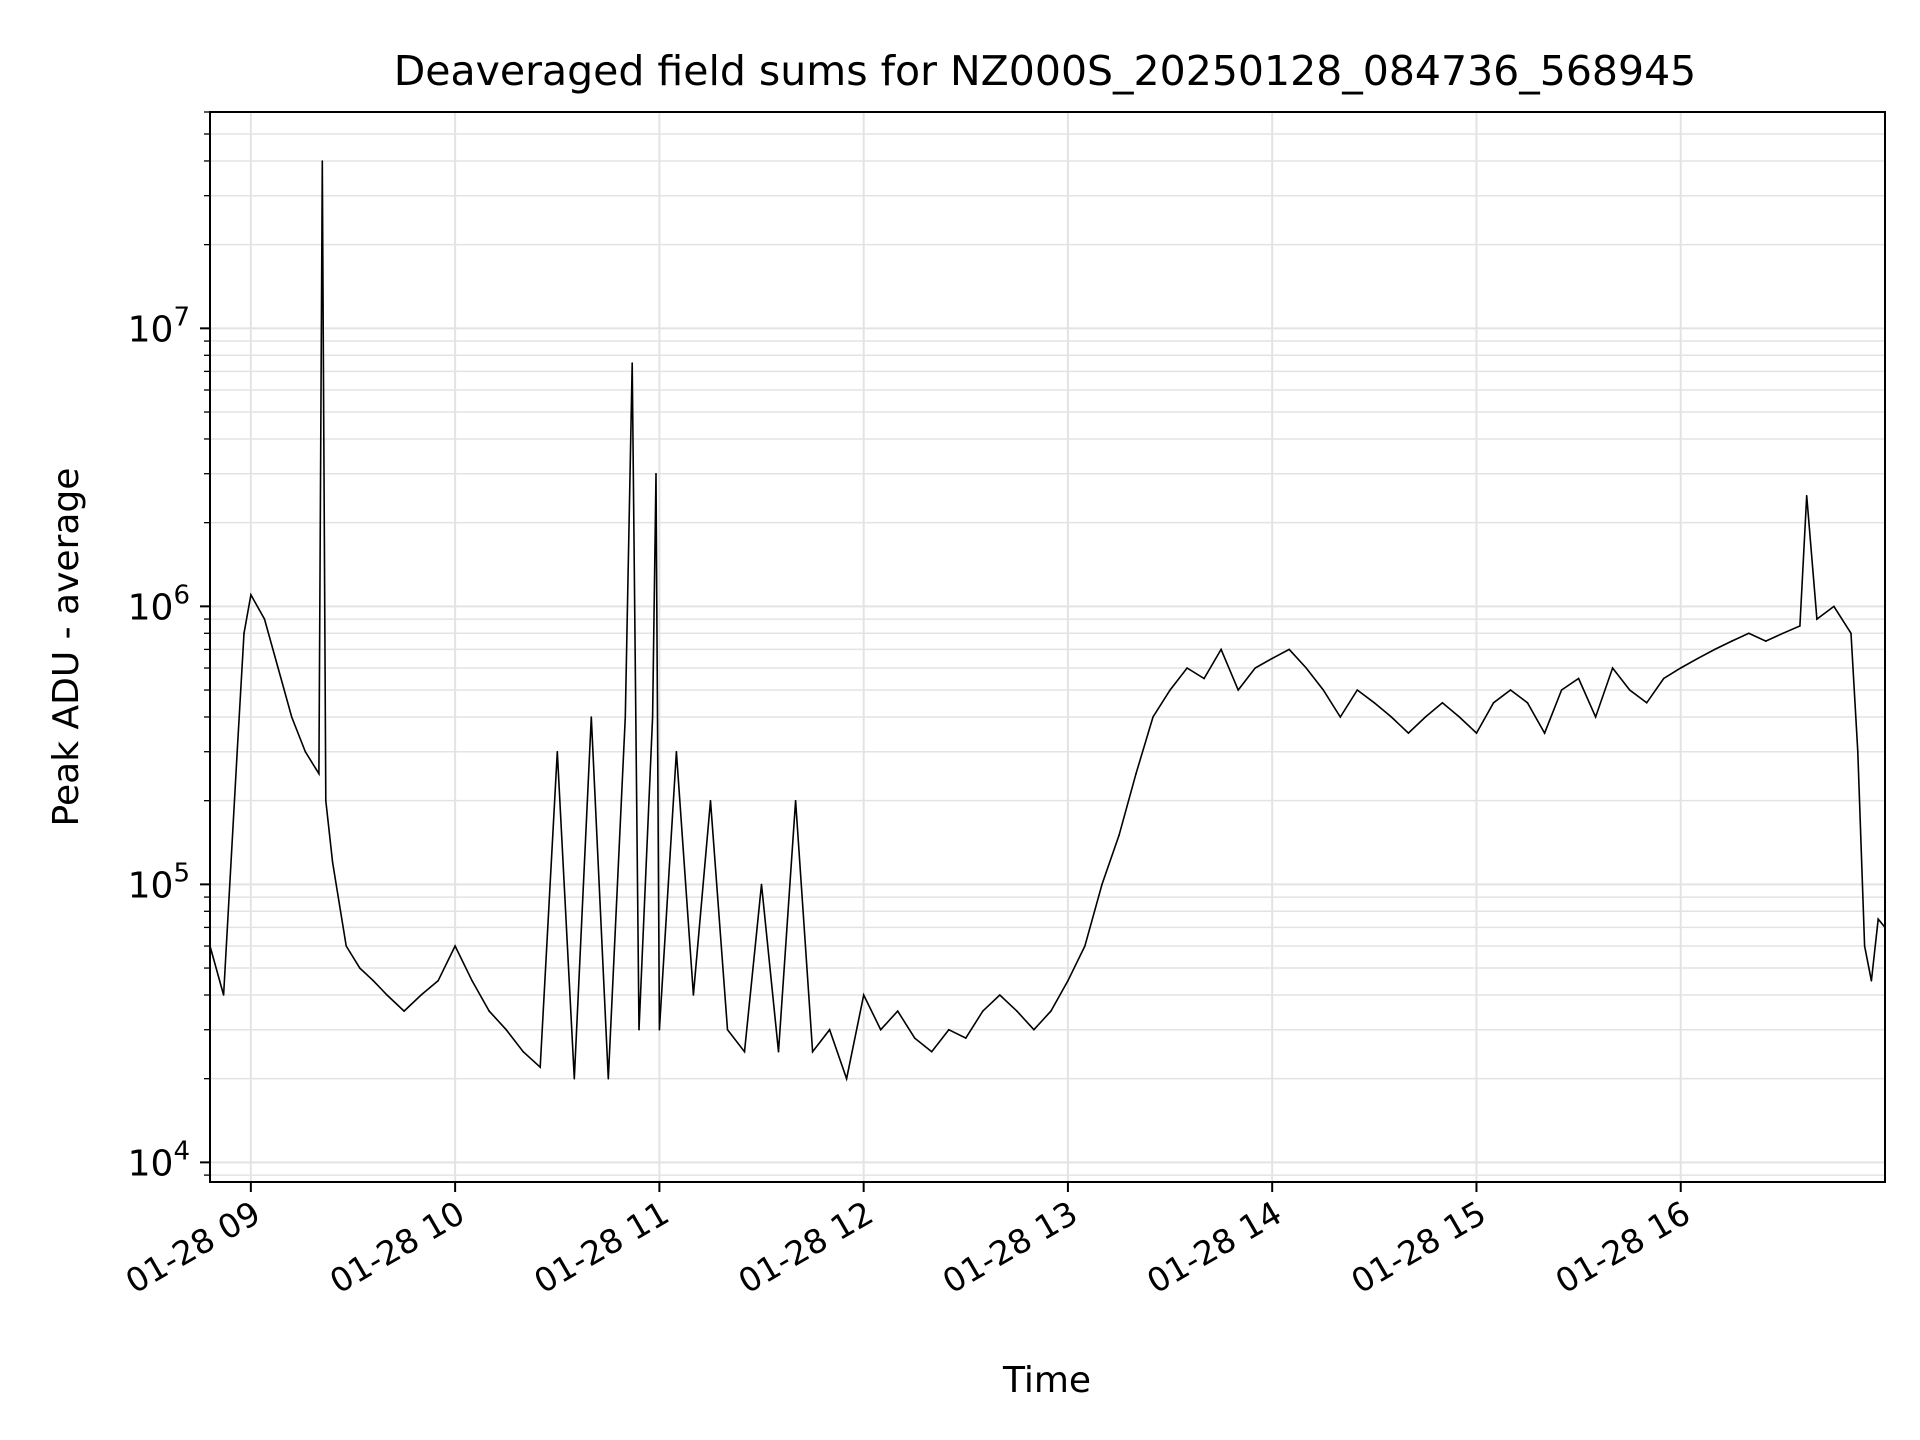 The height and width of the screenshot is (1440, 1920). I want to click on y-axis-label: Peak ADU - average, so click(66, 647).